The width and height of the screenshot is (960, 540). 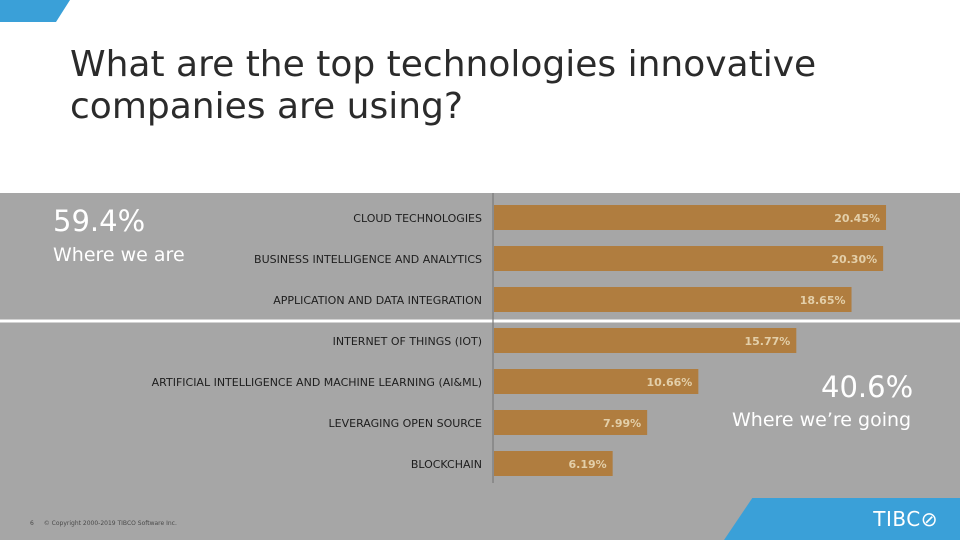 I want to click on category-label-1: BUSINESS INTELLIGENCE AND ANALYTICS, so click(x=368, y=259).